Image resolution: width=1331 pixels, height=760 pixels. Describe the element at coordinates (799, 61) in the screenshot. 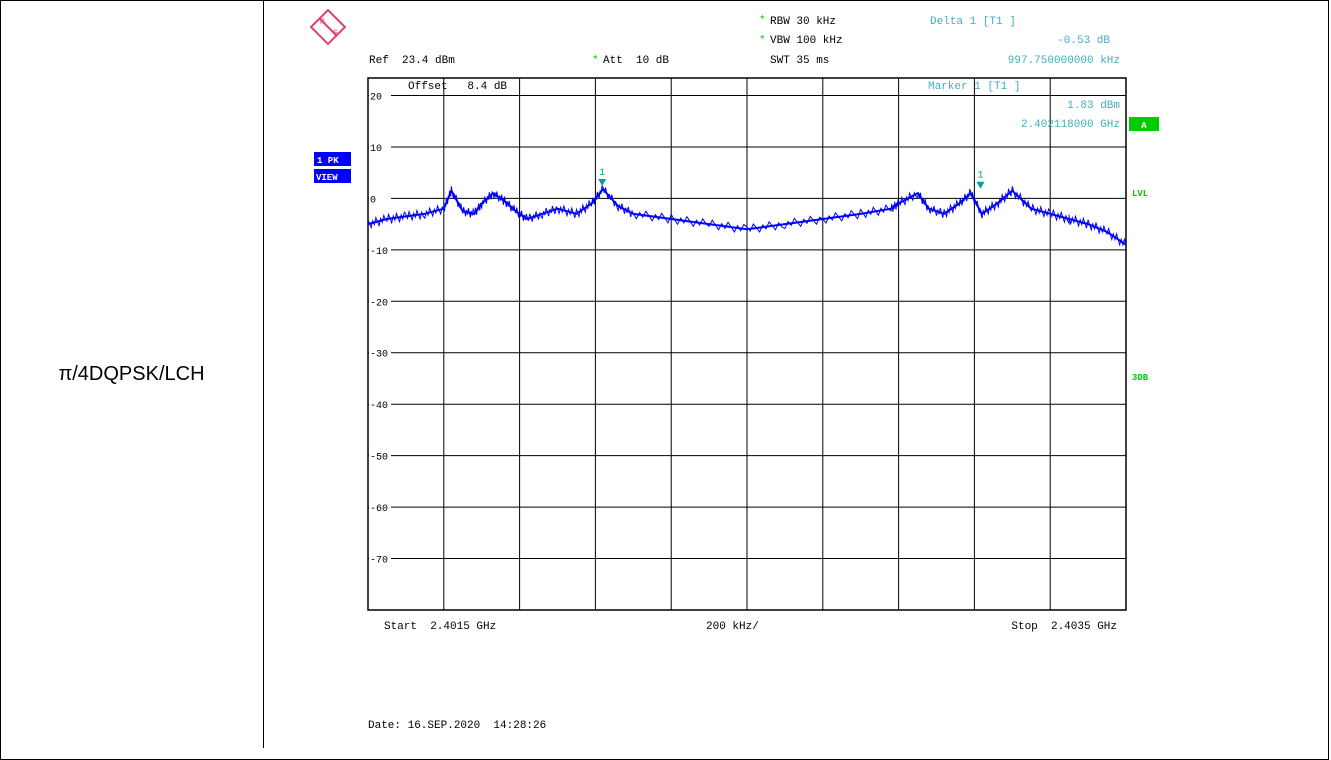

I see `swt-label: SWT 35 ms` at that location.